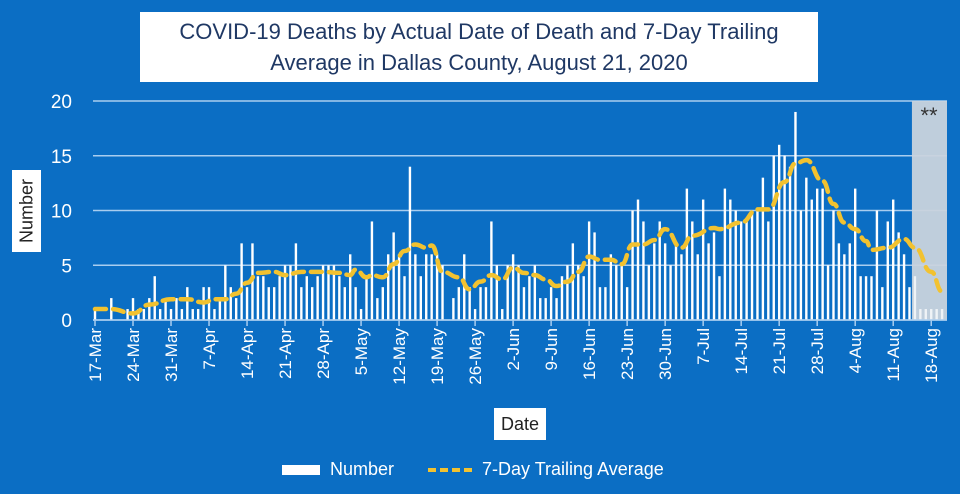  Describe the element at coordinates (301, 469) in the screenshot. I see `legend-bar-swatch` at that location.